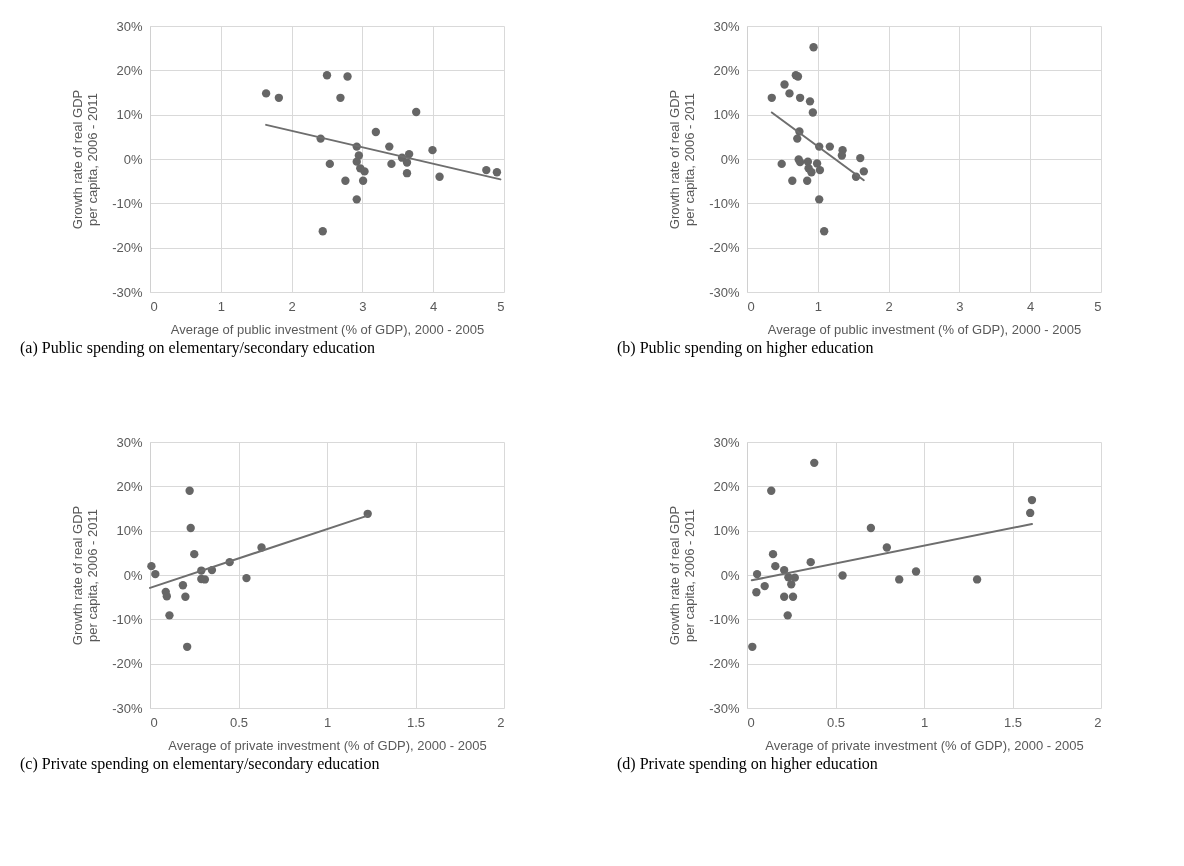 The height and width of the screenshot is (866, 1184). What do you see at coordinates (200, 764) in the screenshot?
I see `text: (c) Private spending on elementary/secondary education` at bounding box center [200, 764].